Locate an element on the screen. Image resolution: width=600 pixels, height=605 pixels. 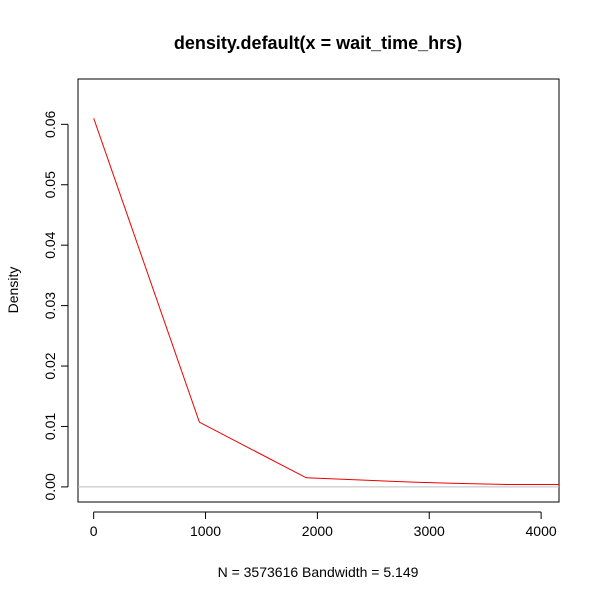
x-tick-label: 4000 is located at coordinates (541, 531).